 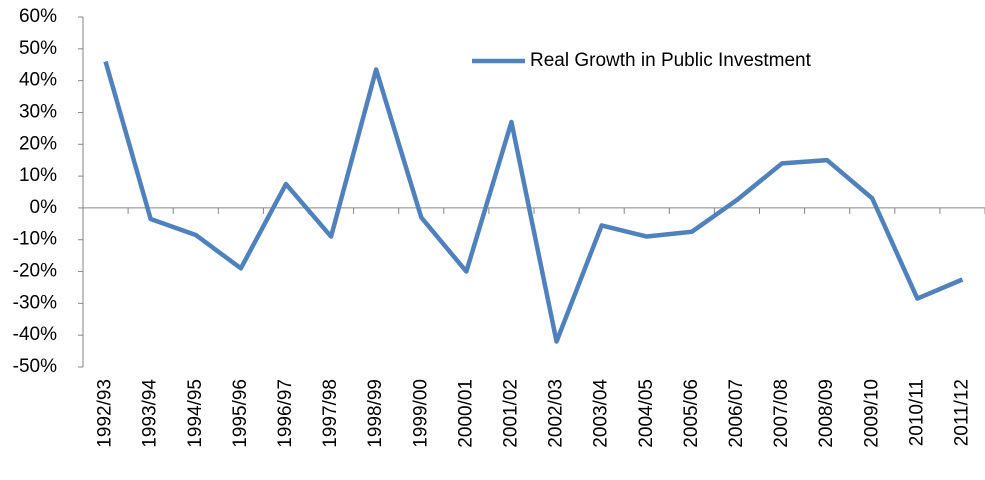 I want to click on x-tick-label: 1996/97, so click(x=285, y=413).